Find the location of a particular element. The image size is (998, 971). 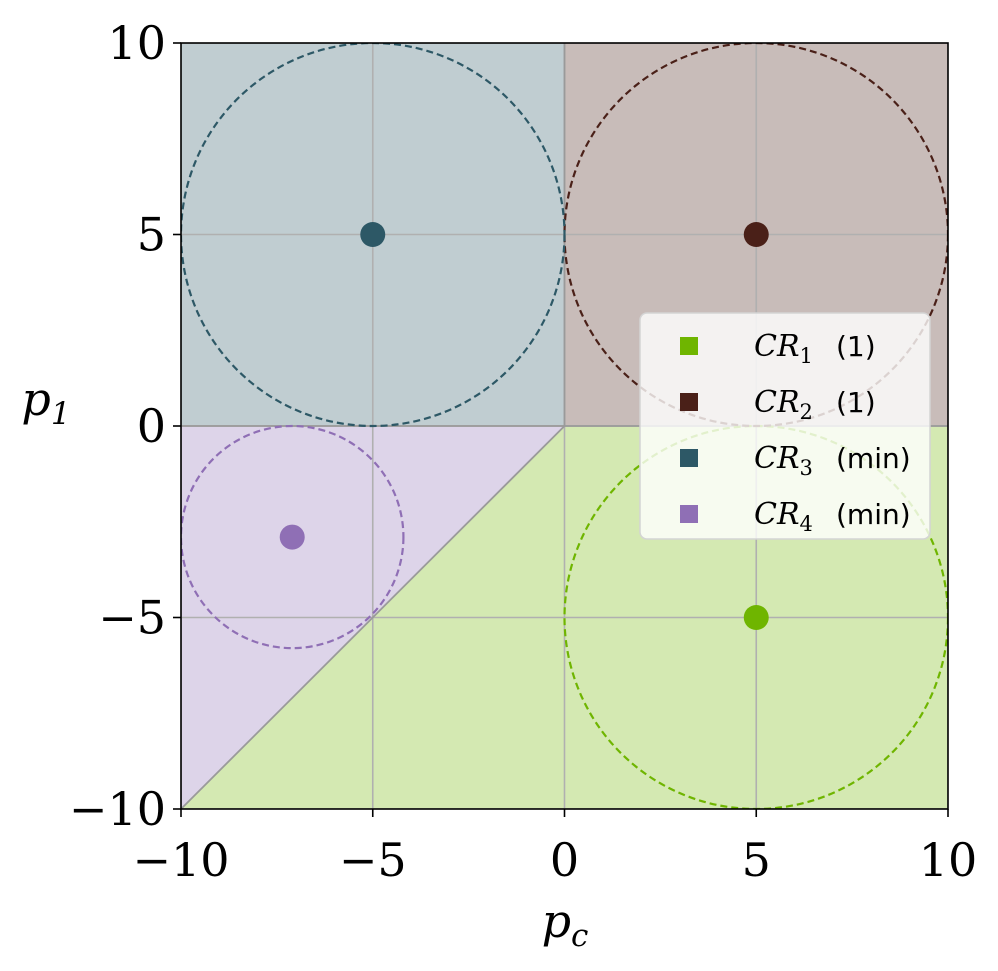

x-axis-label: pc is located at coordinates (565, 924).